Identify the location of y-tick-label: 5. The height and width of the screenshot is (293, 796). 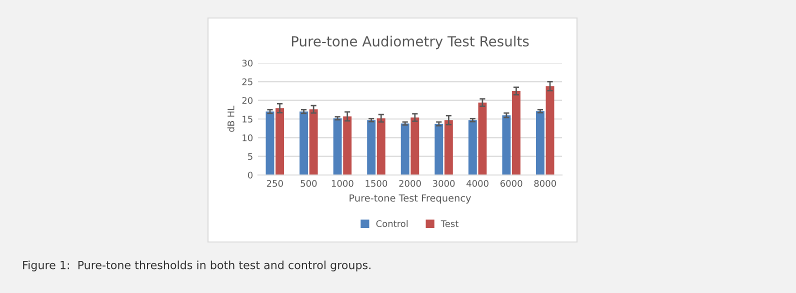
(250, 156).